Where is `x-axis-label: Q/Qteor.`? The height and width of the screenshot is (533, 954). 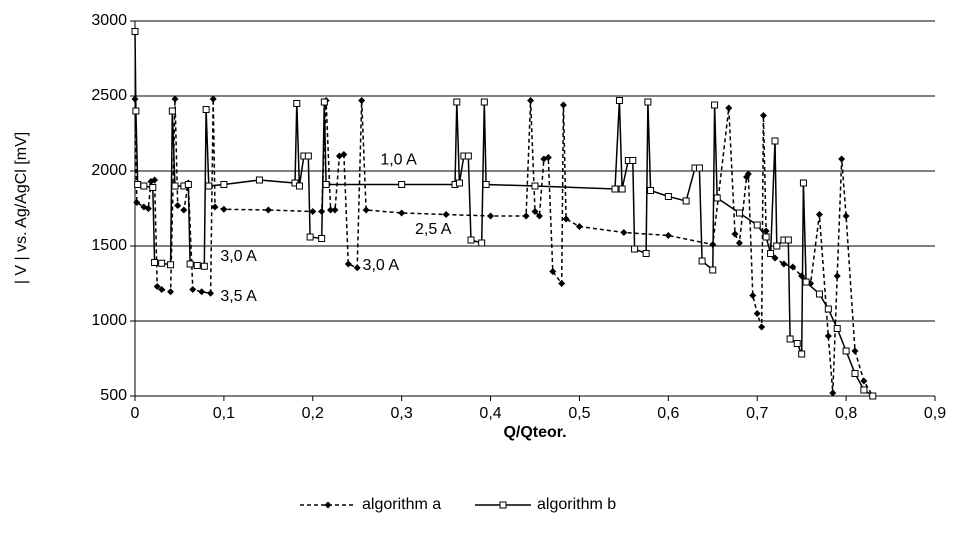 x-axis-label: Q/Qteor. is located at coordinates (534, 432).